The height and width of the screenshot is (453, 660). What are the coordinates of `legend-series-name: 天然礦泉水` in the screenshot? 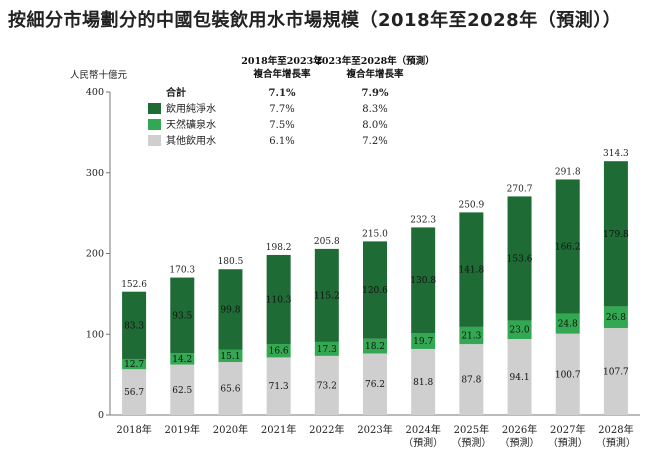 It's located at (191, 124).